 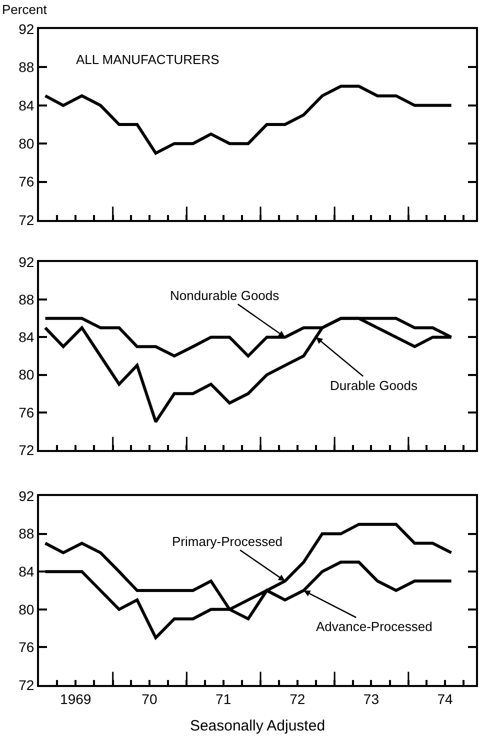 What do you see at coordinates (76, 698) in the screenshot?
I see `x-tick-label: 1969` at bounding box center [76, 698].